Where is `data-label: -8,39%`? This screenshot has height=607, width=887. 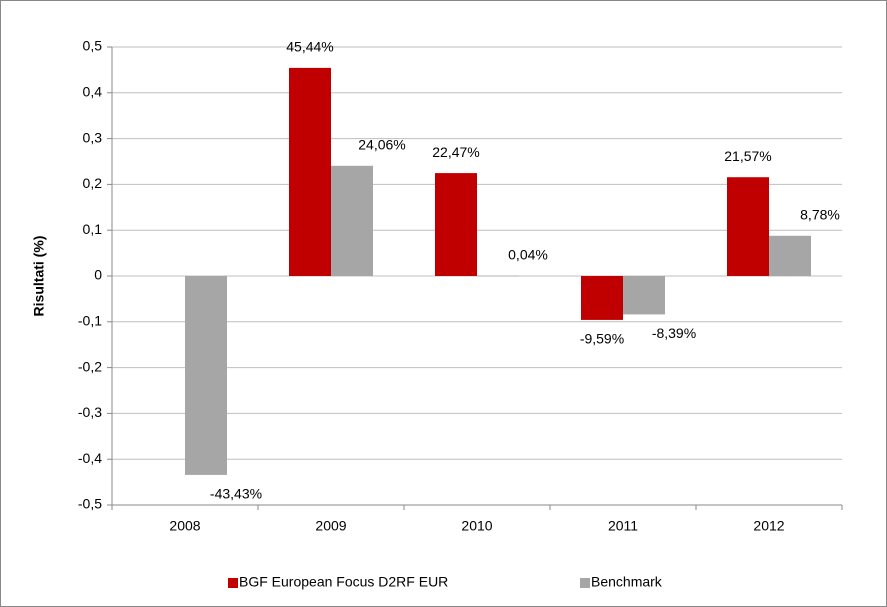 data-label: -8,39% is located at coordinates (674, 333).